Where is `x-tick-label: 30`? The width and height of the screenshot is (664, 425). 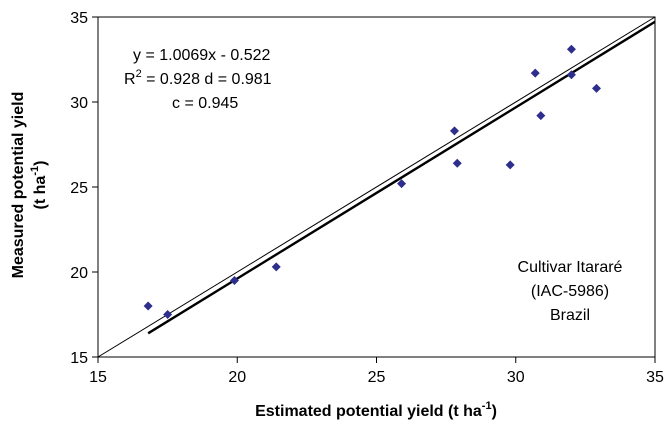
x-tick-label: 30 is located at coordinates (516, 377).